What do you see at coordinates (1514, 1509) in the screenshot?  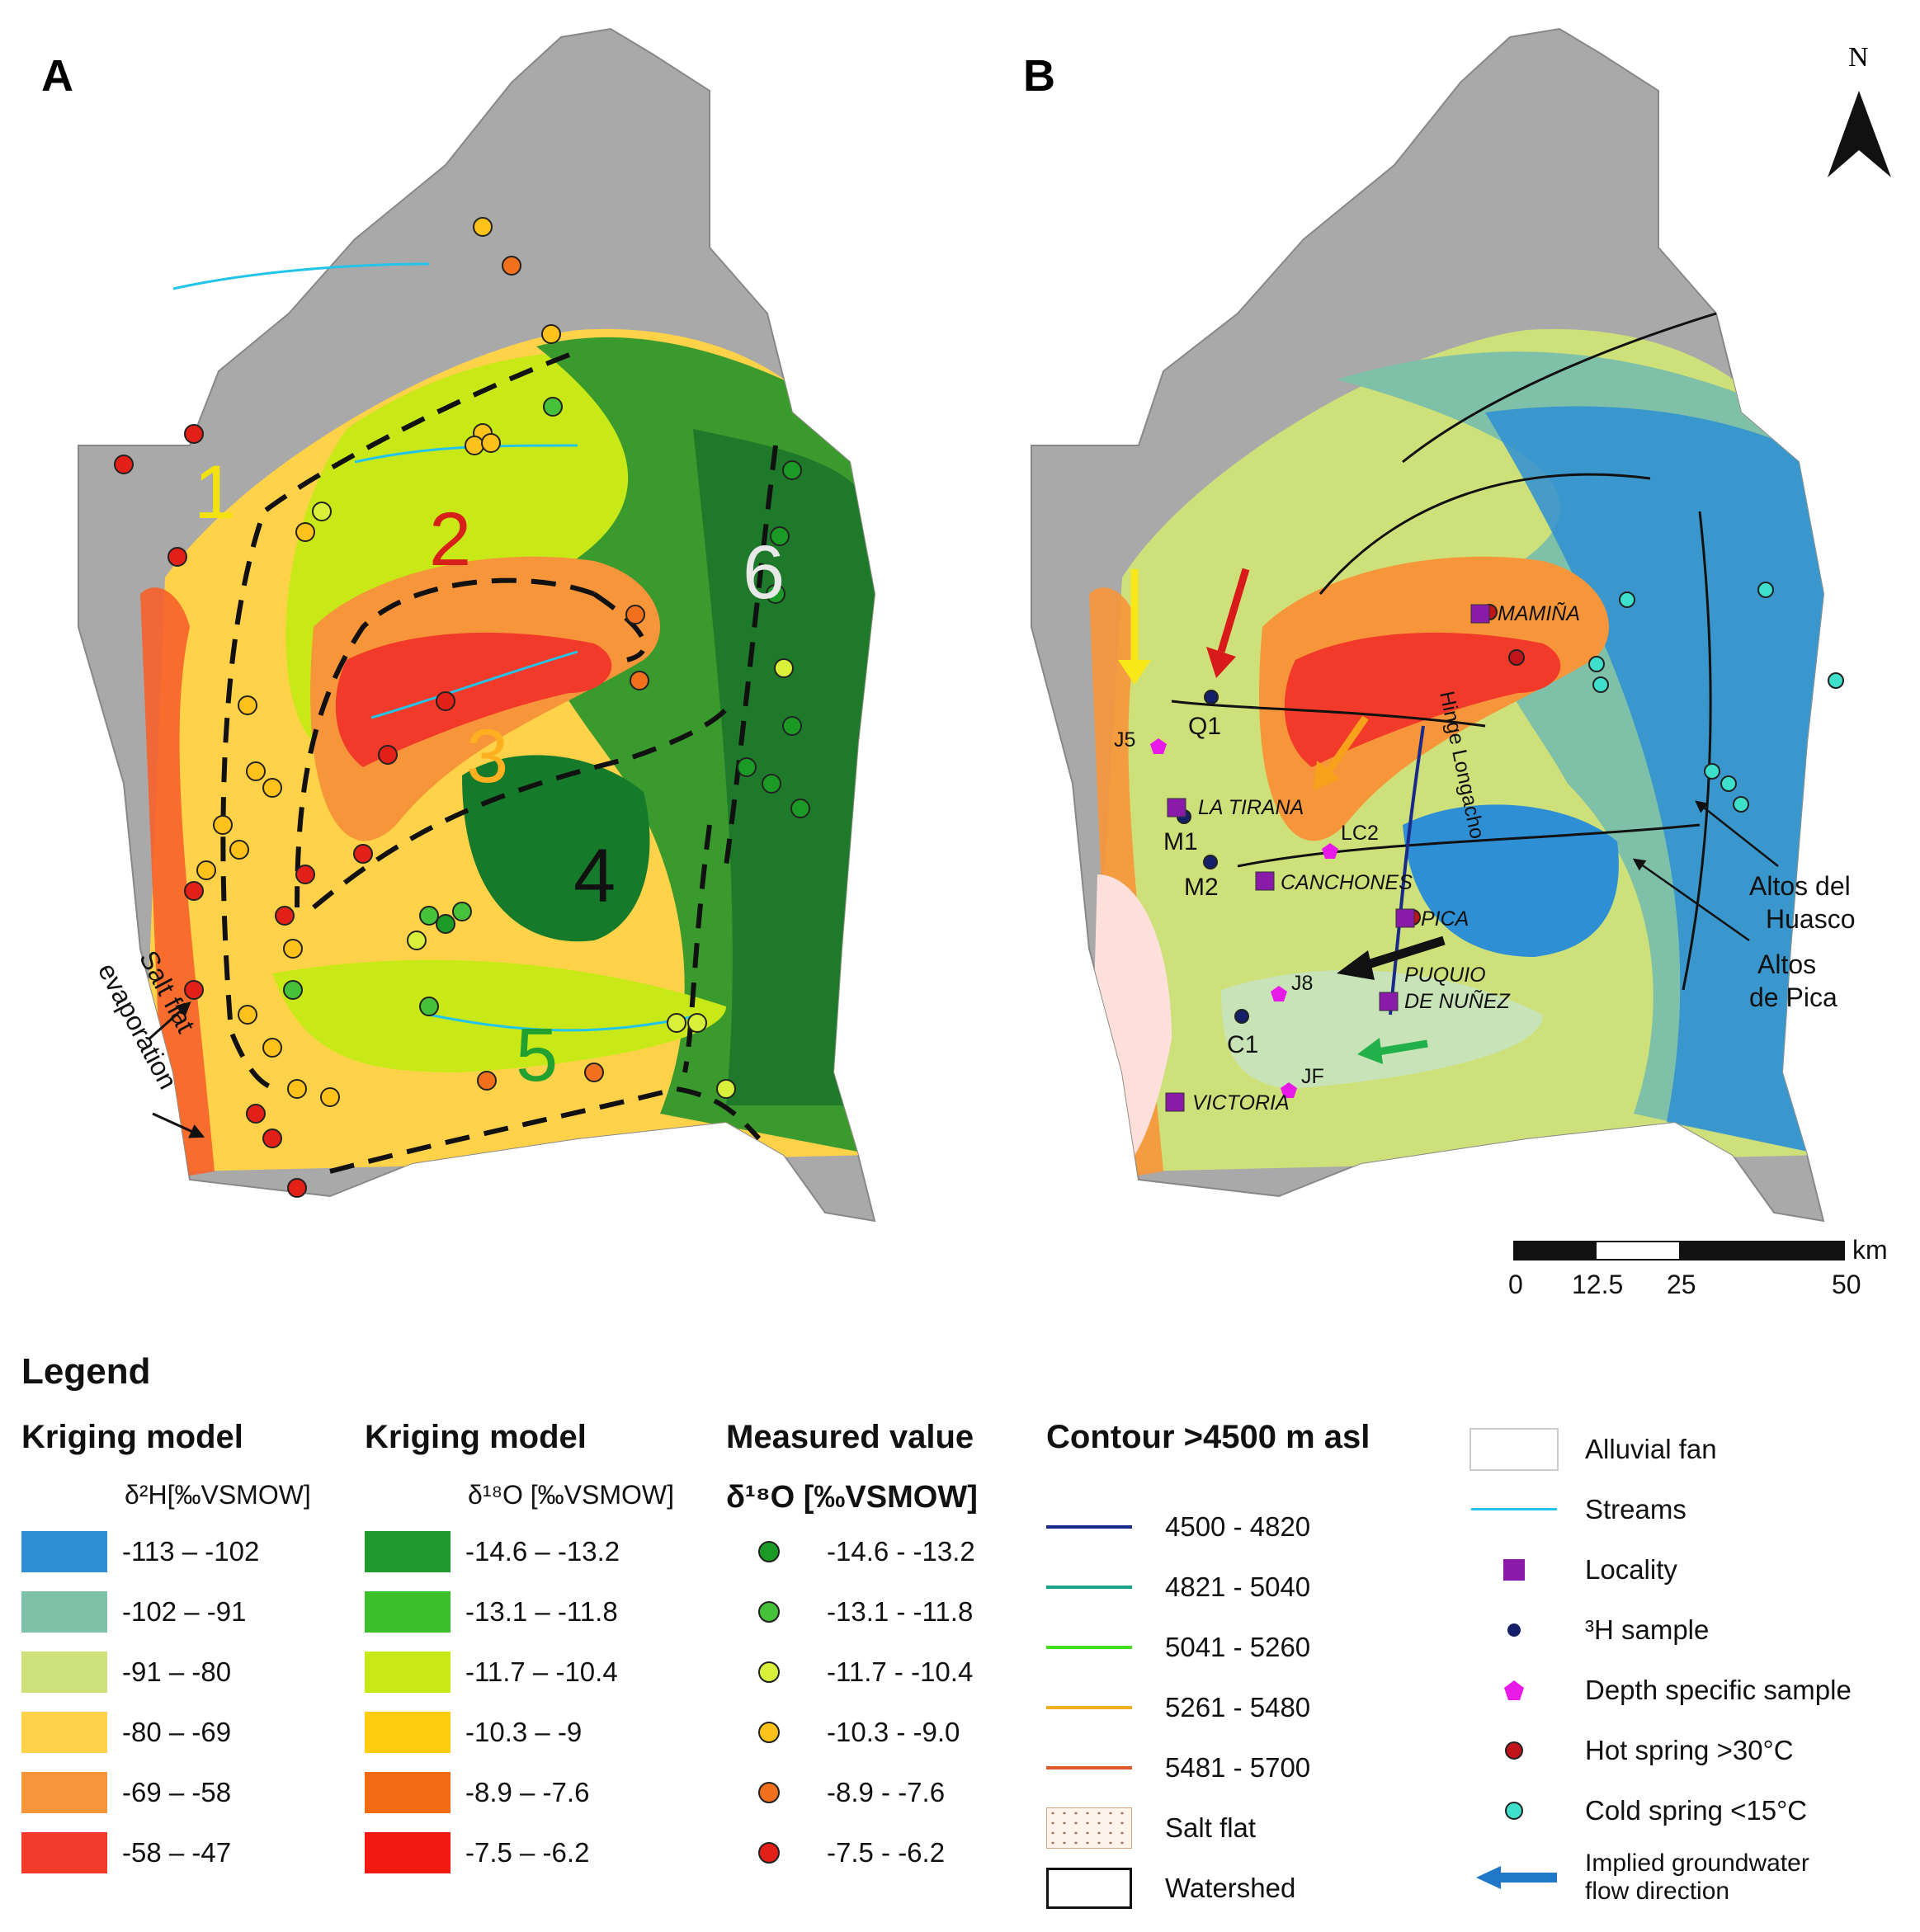 I see `streams-swatch` at bounding box center [1514, 1509].